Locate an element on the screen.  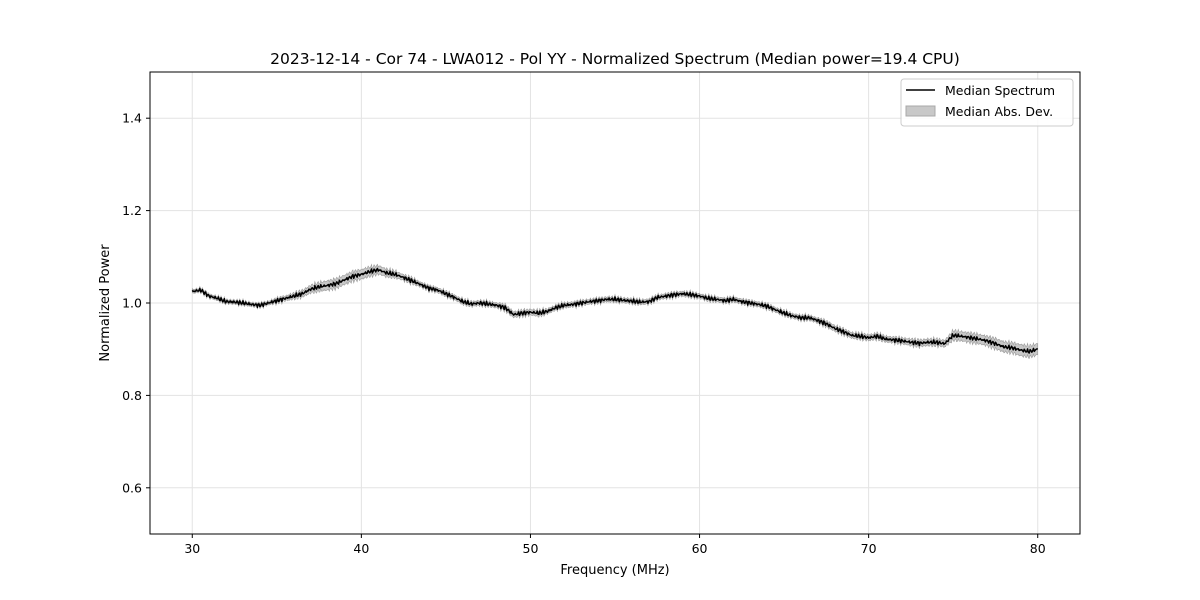
legend: Median Spectrum Median Abs. Dev. is located at coordinates (987, 102).